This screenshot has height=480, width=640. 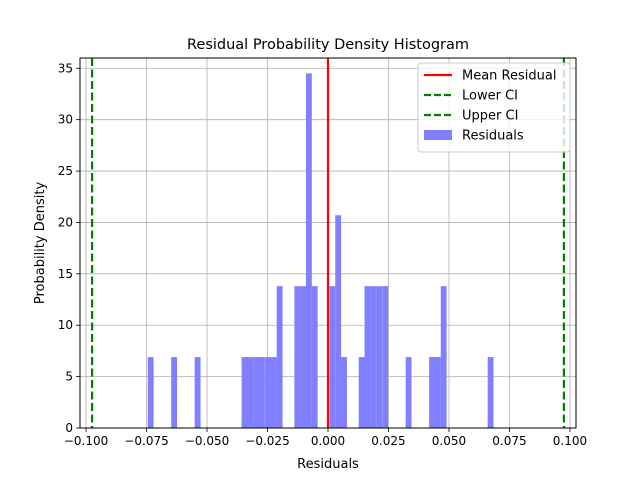 What do you see at coordinates (65, 171) in the screenshot?
I see `y-tick-label: 25` at bounding box center [65, 171].